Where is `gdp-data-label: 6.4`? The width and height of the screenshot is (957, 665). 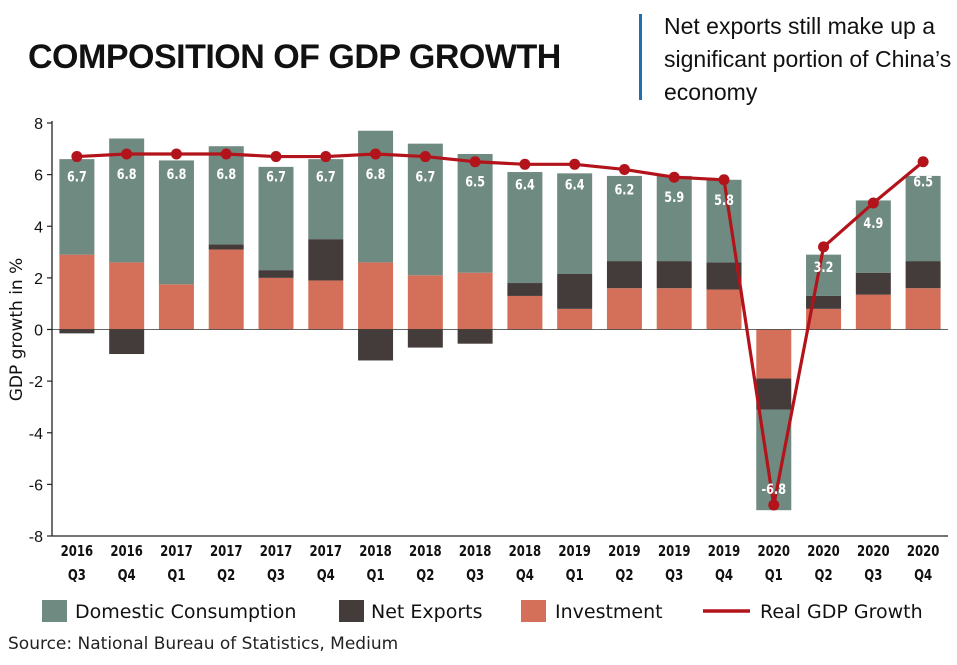 gdp-data-label: 6.4 is located at coordinates (525, 184).